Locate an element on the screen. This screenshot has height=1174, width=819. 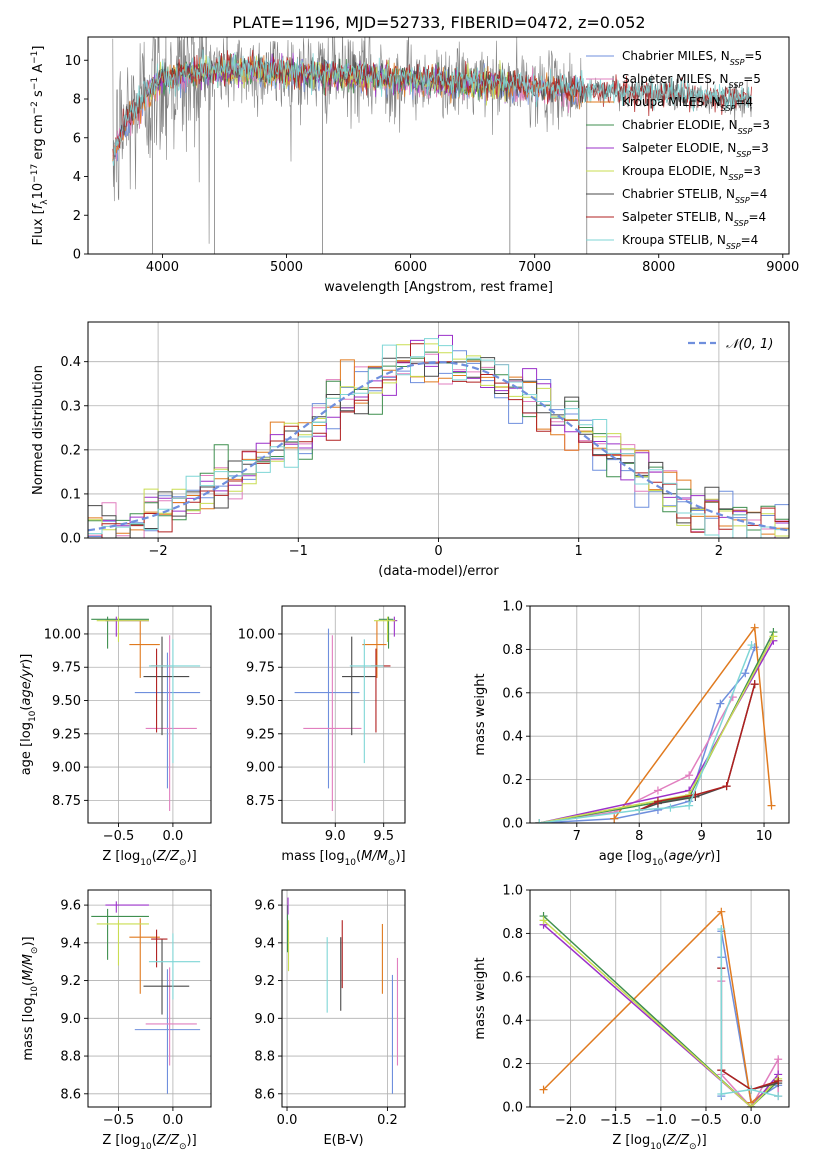
y-axis-label-part: f is located at coordinates (38, 205).